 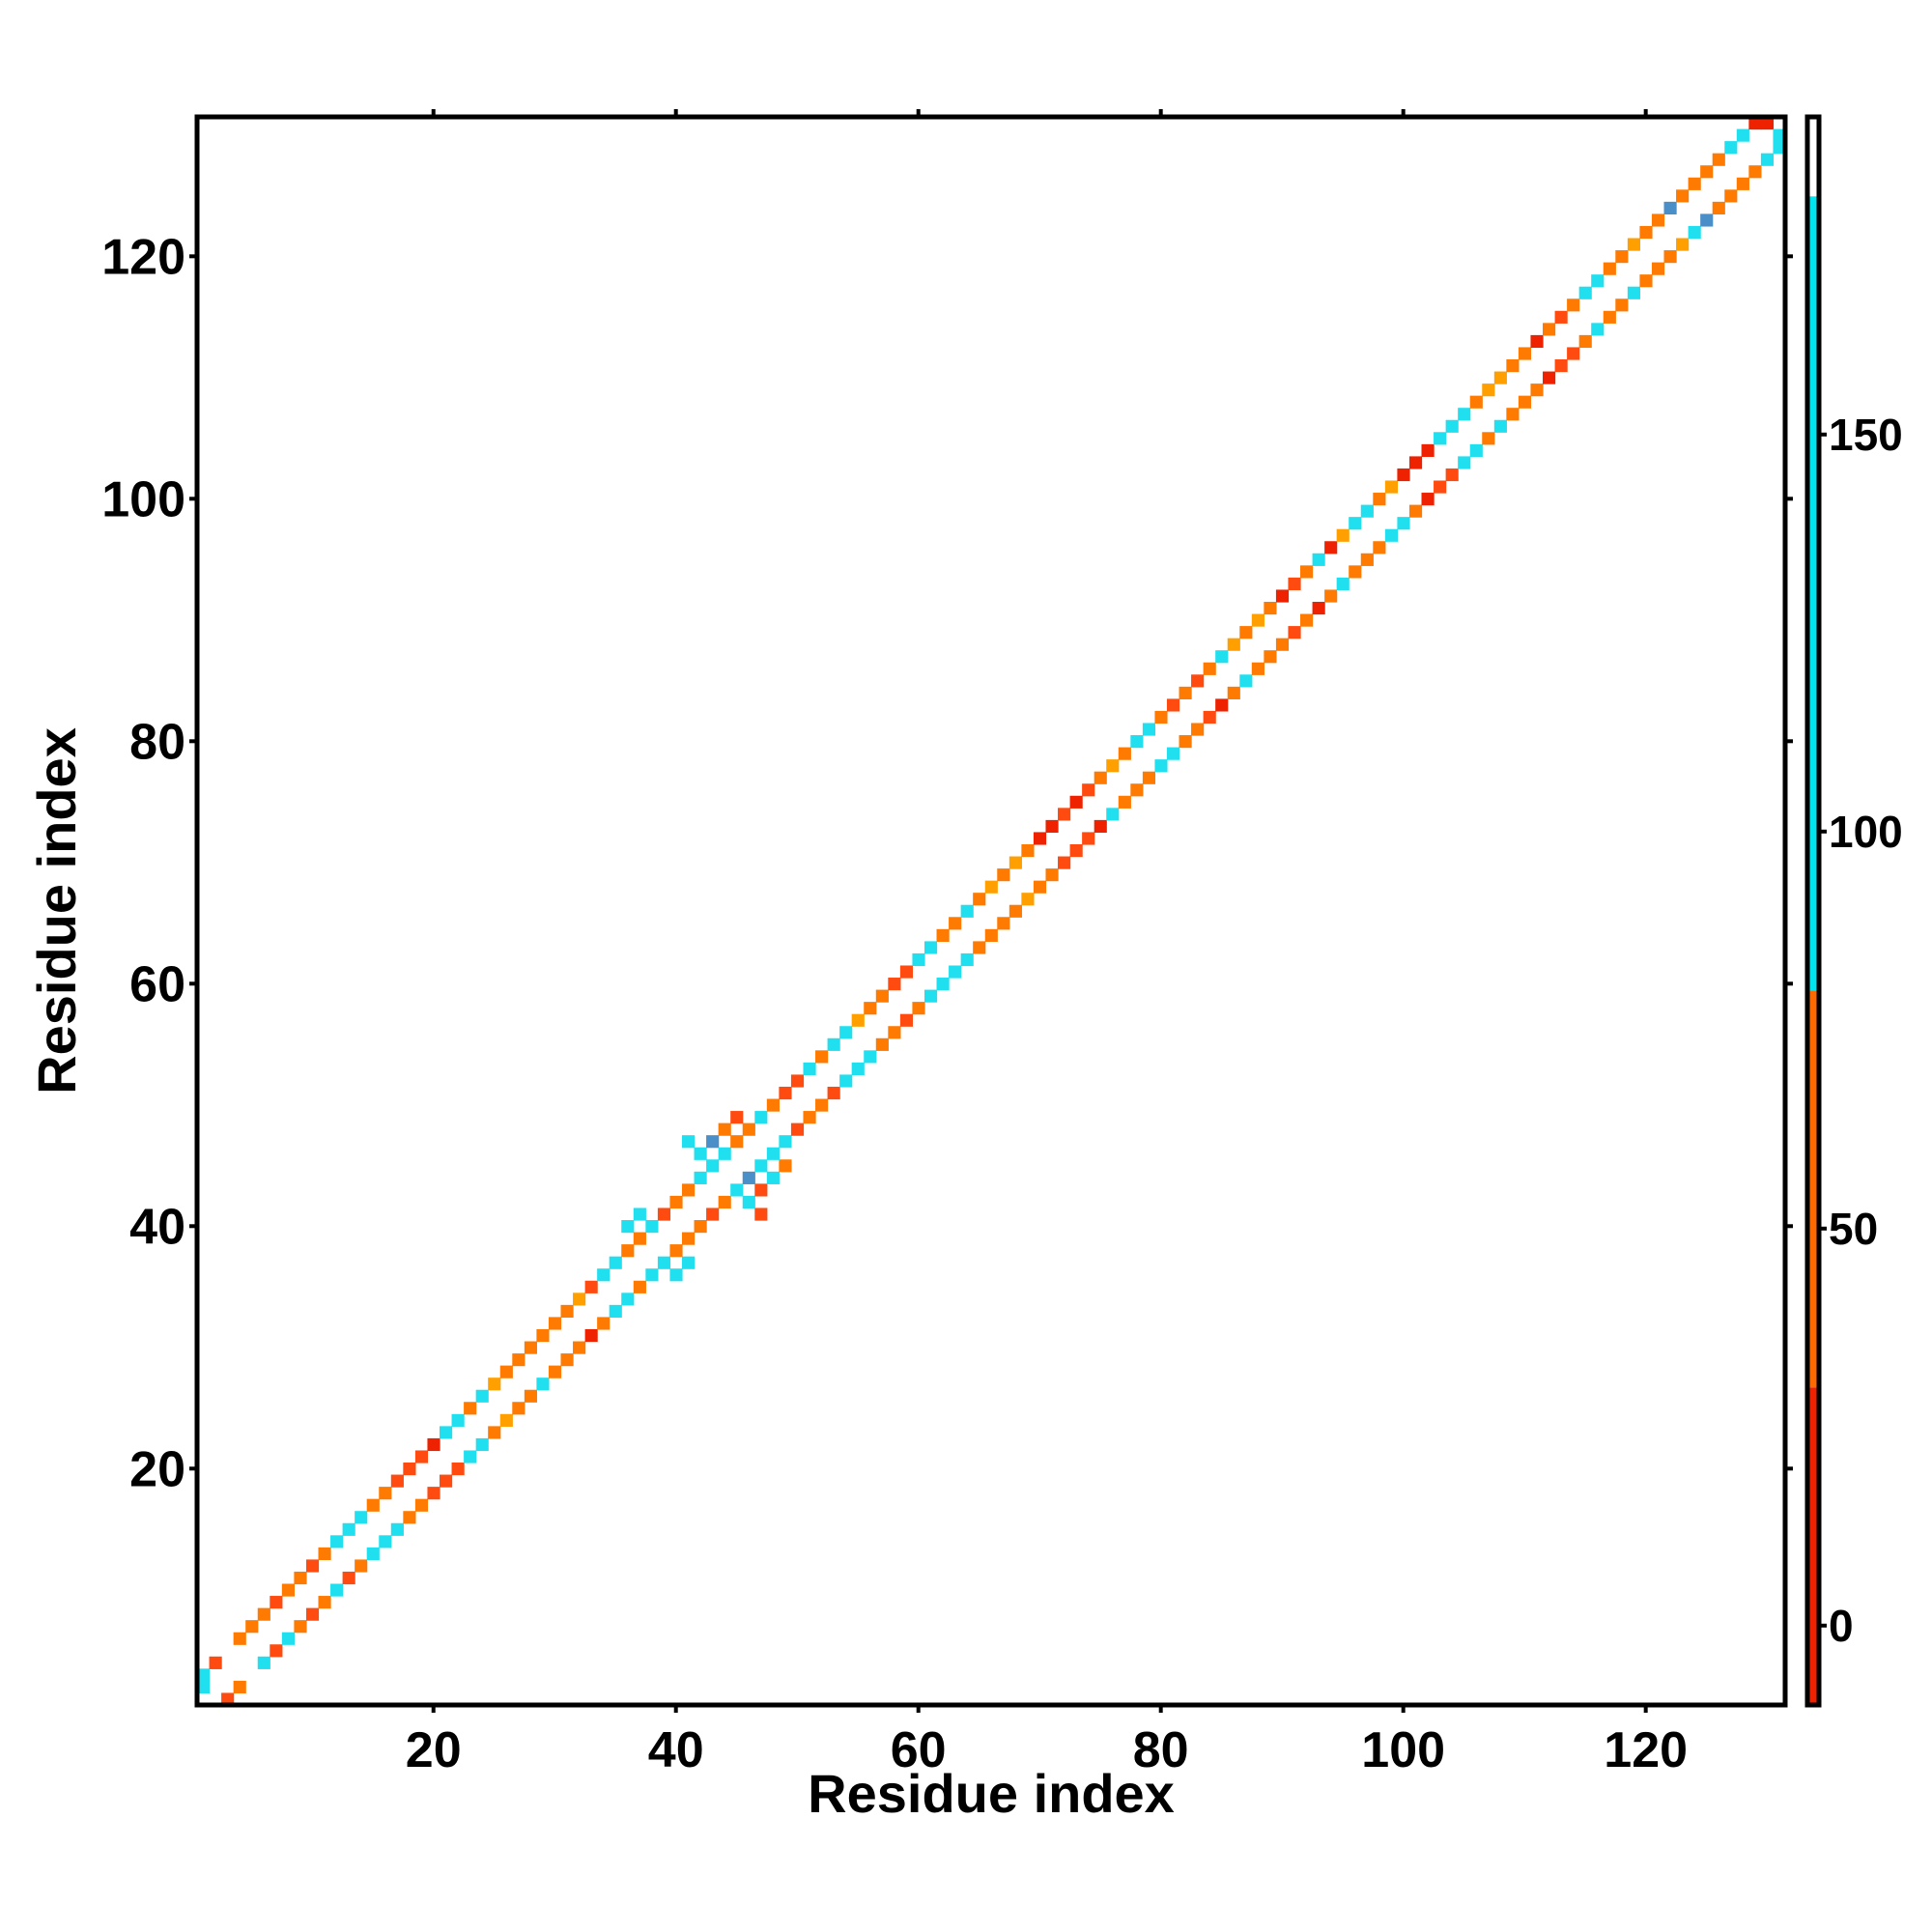 What do you see at coordinates (1161, 1750) in the screenshot?
I see `x-tick-label: 80` at bounding box center [1161, 1750].